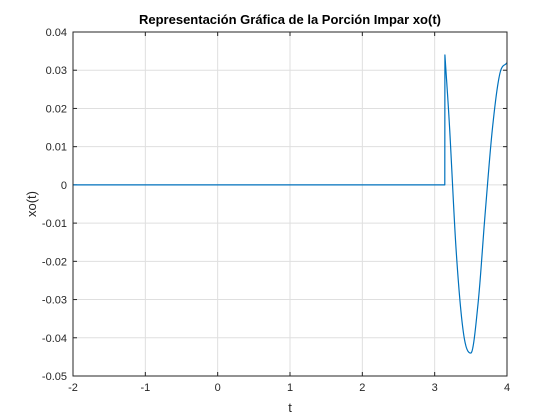 The image size is (560, 420). I want to click on x-tick-label: 3, so click(435, 388).